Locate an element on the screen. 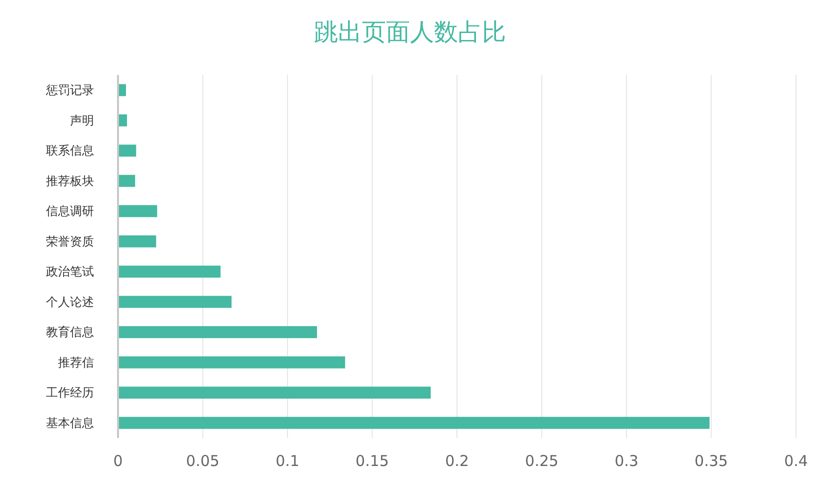  chart-title: 跳出页面人数占比 is located at coordinates (410, 32).